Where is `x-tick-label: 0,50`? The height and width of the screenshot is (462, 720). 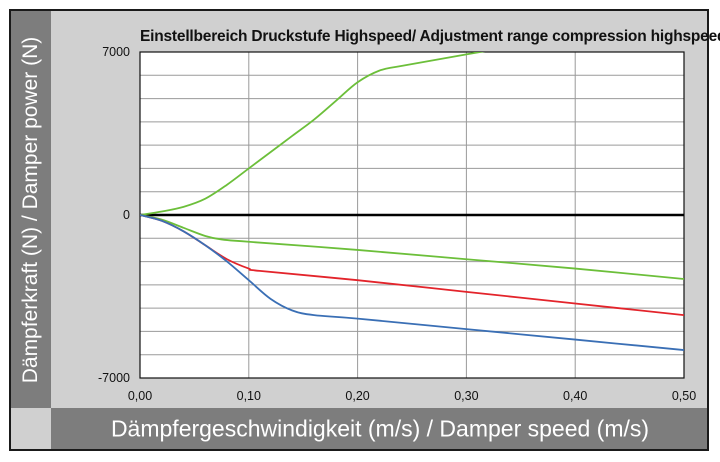 x-tick-label: 0,50 is located at coordinates (684, 396).